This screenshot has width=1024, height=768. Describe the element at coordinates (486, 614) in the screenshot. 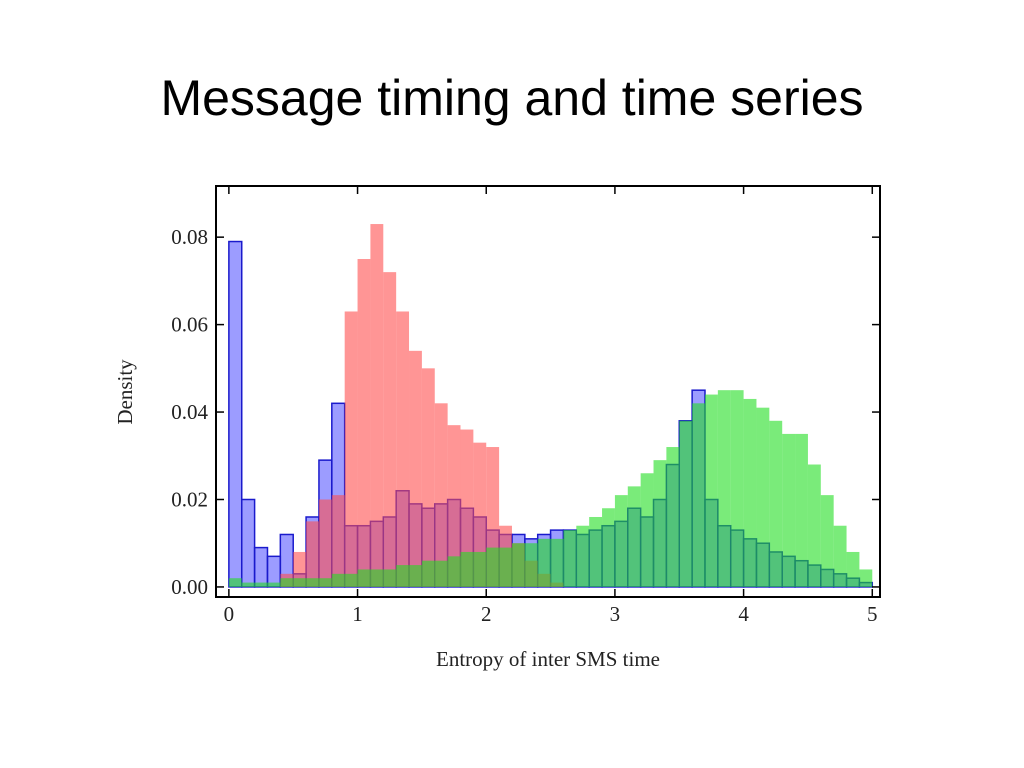

I see `x-tick-label: 2` at that location.